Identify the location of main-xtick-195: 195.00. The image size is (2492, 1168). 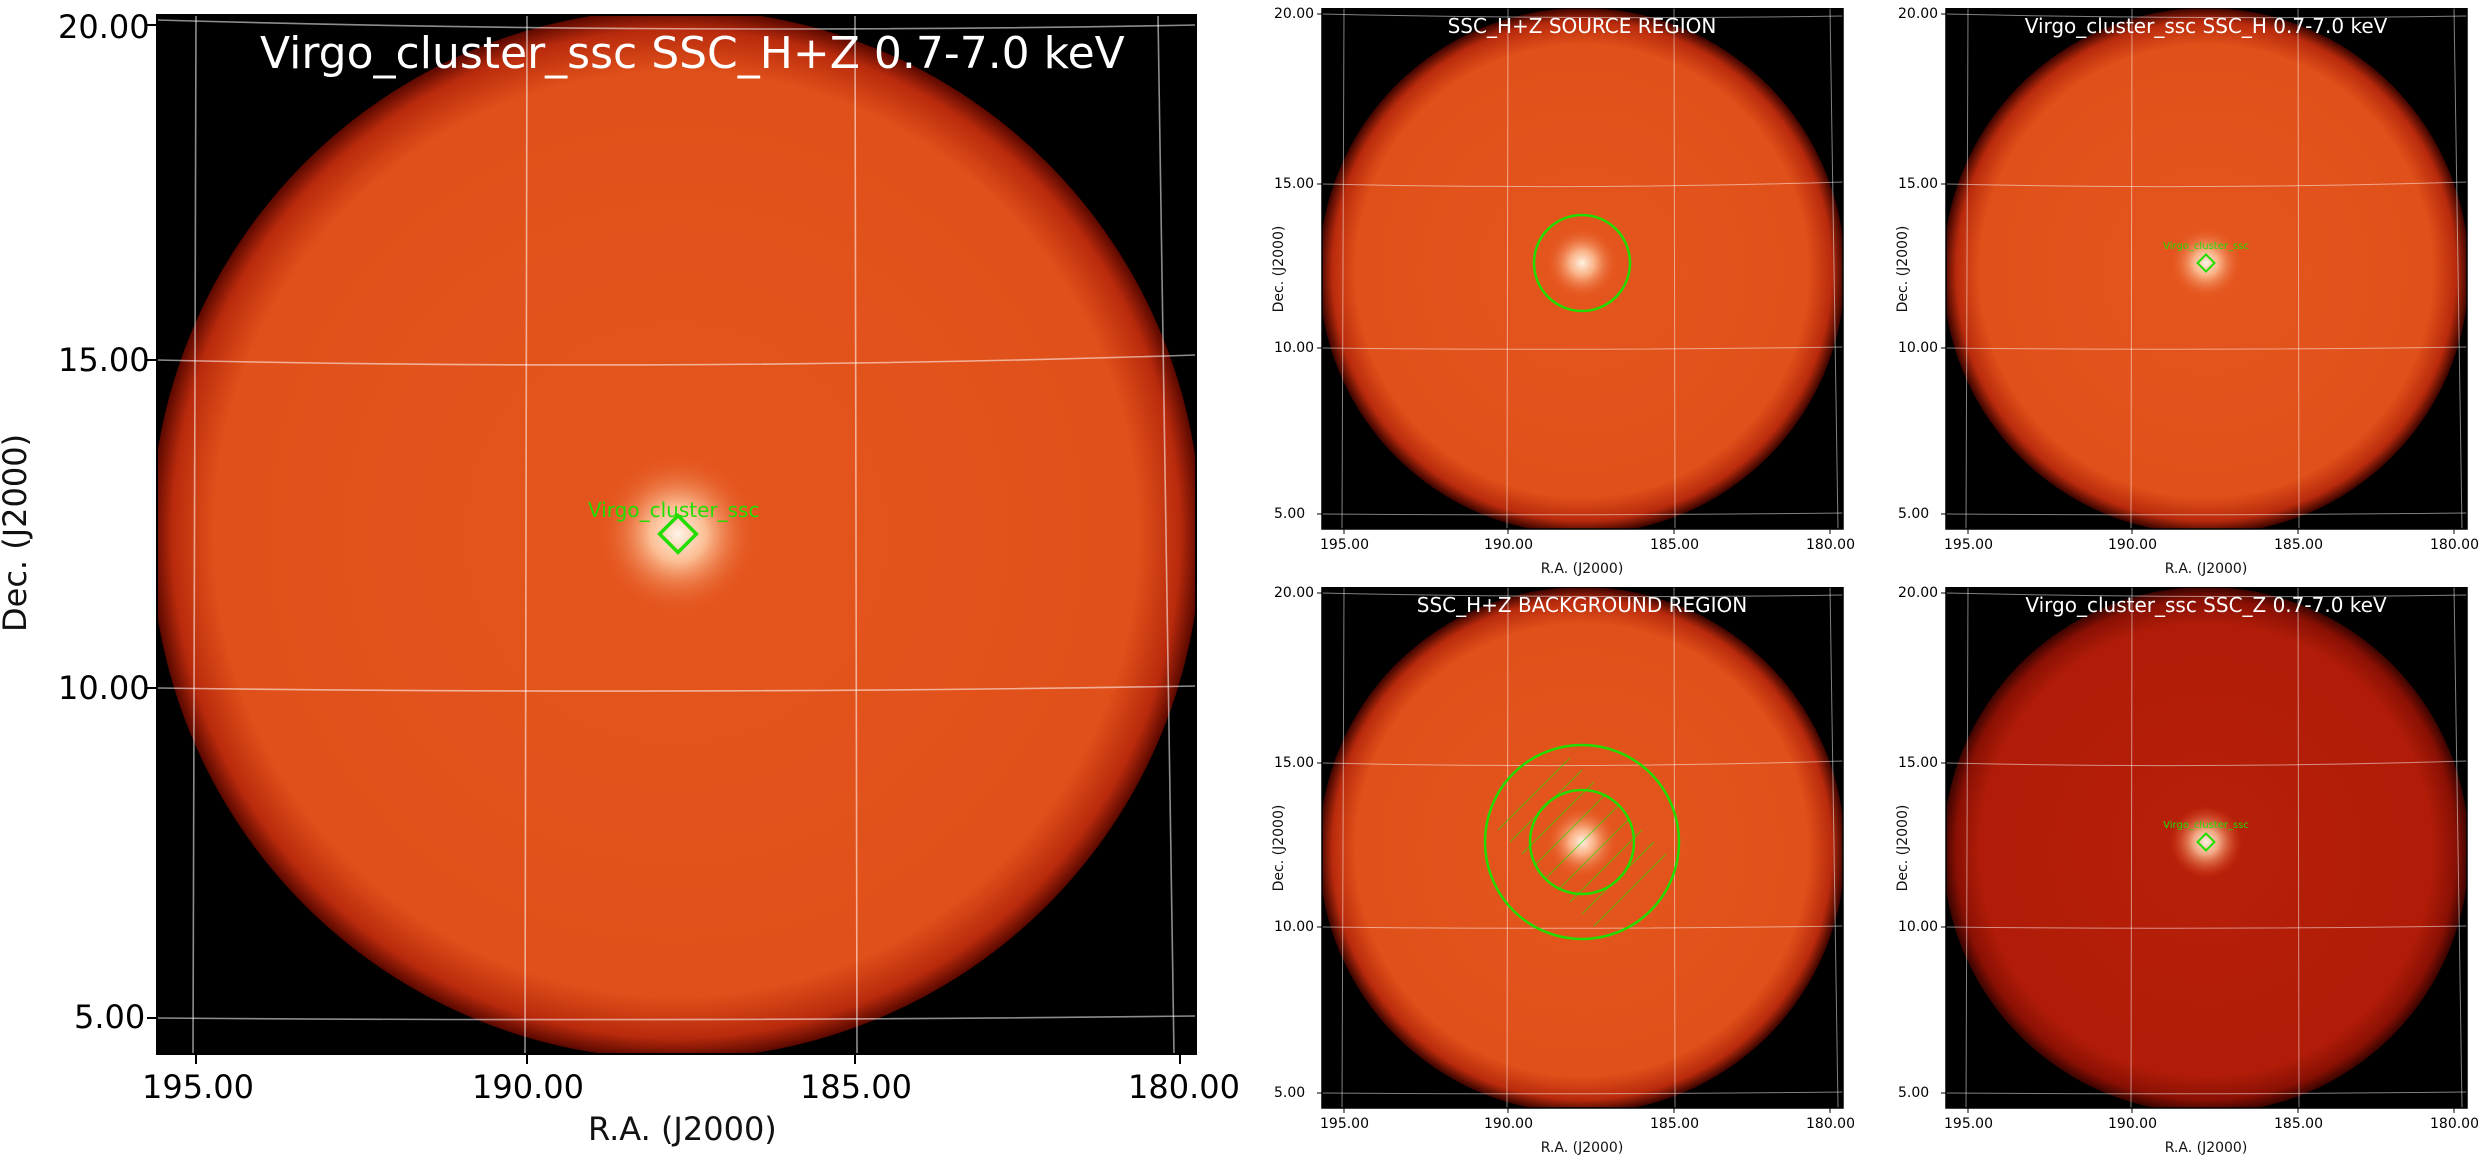
(198, 1087).